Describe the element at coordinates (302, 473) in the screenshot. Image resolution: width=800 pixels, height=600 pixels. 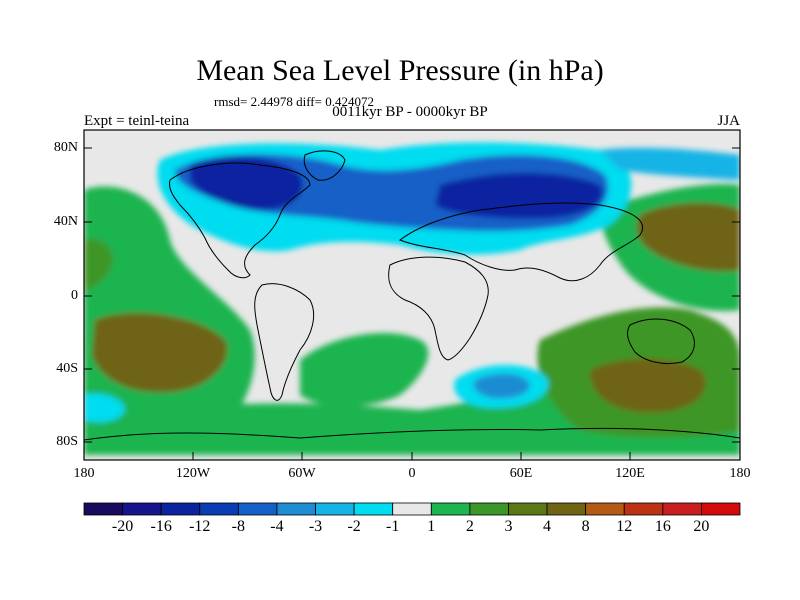
I see `x-label-60w: 60W` at that location.